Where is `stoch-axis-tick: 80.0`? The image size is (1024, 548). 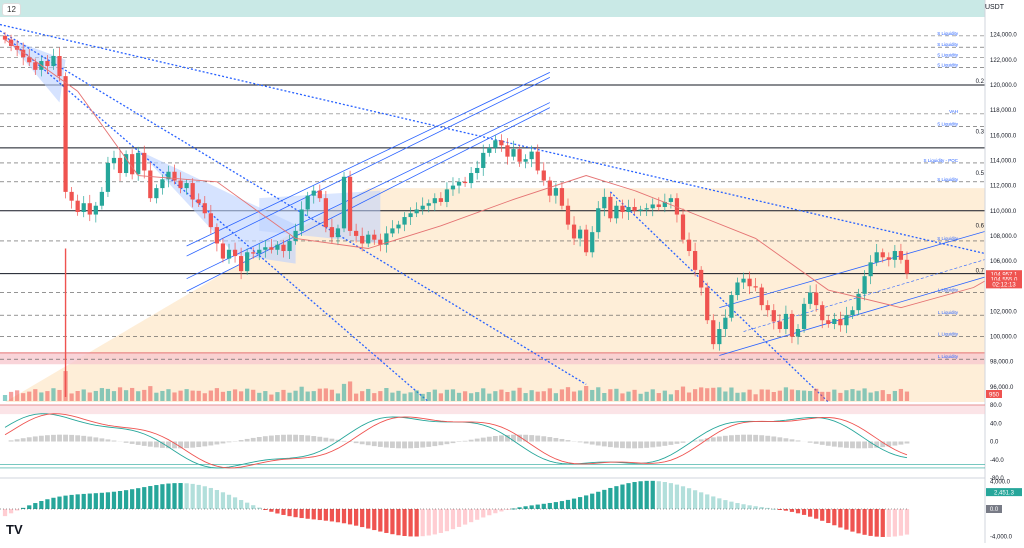
stoch-axis-tick: 80.0 is located at coordinates (996, 406).